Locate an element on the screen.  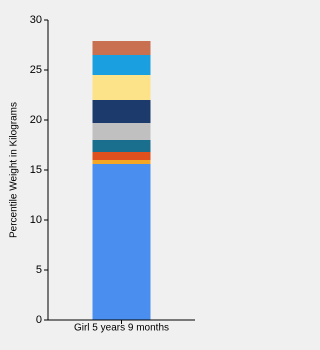
y-tick-label: 30 is located at coordinates (36, 20).